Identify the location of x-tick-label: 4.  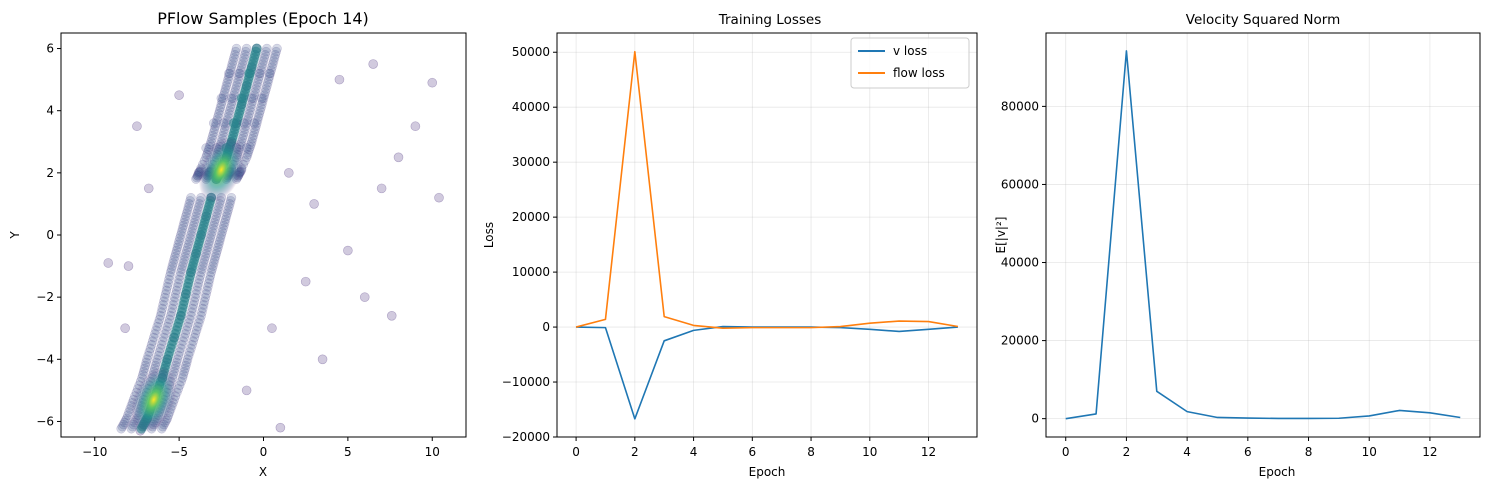
(694, 452).